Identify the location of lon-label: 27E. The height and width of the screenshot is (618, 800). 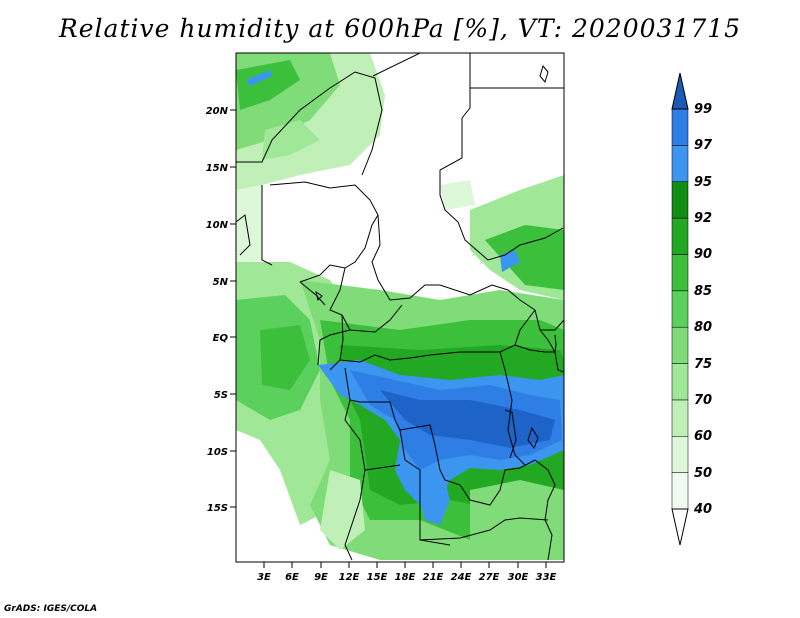
(489, 577).